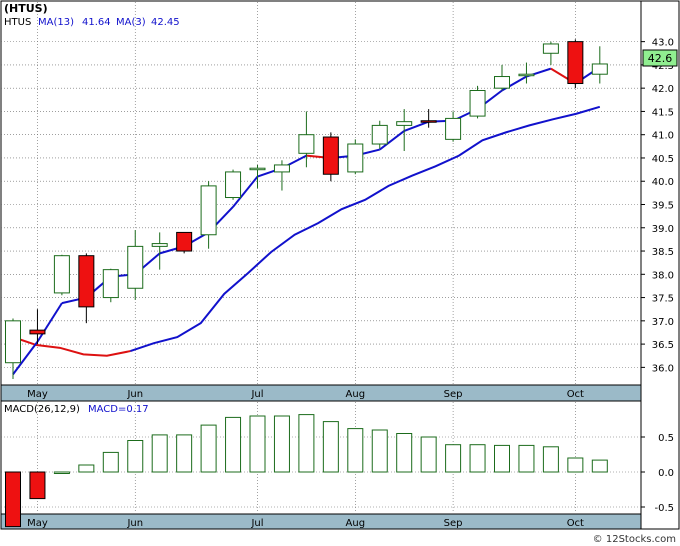 The image size is (680, 546). What do you see at coordinates (663, 112) in the screenshot?
I see `price-ytick-label: 41.5` at bounding box center [663, 112].